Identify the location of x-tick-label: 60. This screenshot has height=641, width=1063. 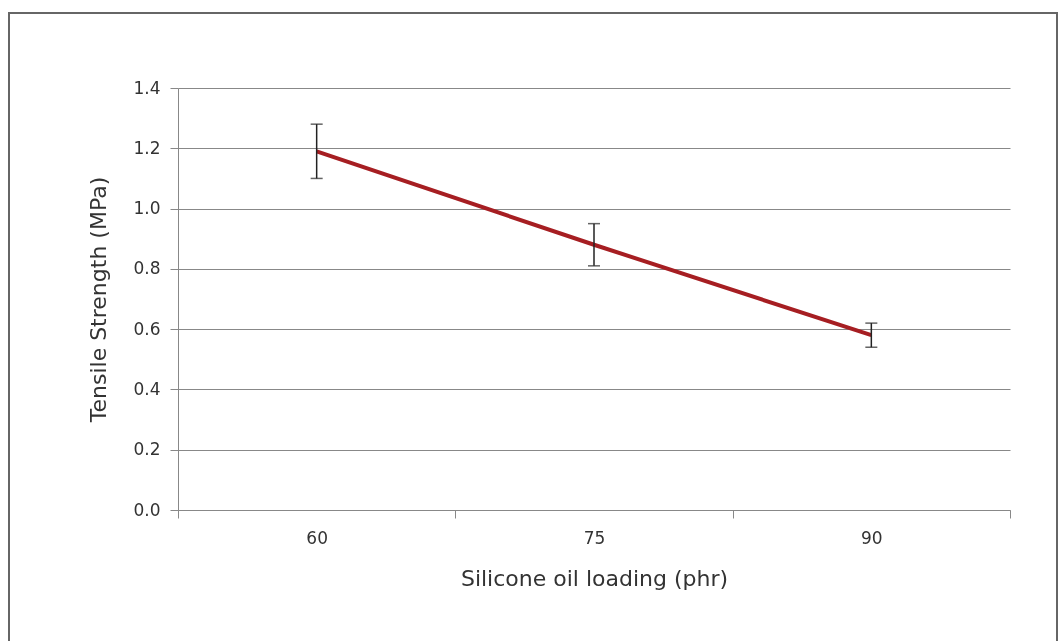
(317, 537).